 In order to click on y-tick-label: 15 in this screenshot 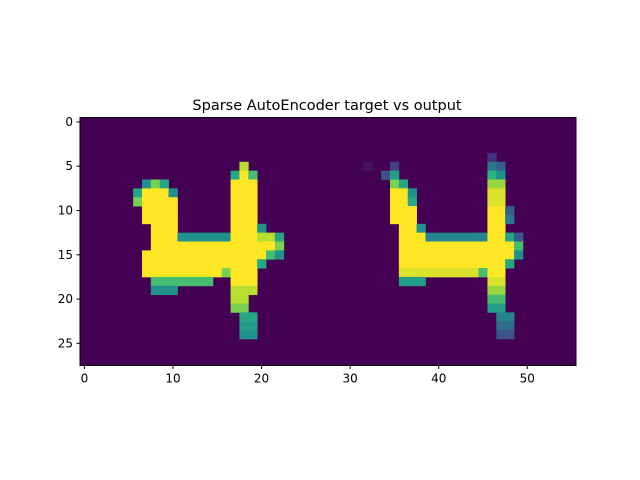, I will do `click(65, 255)`.